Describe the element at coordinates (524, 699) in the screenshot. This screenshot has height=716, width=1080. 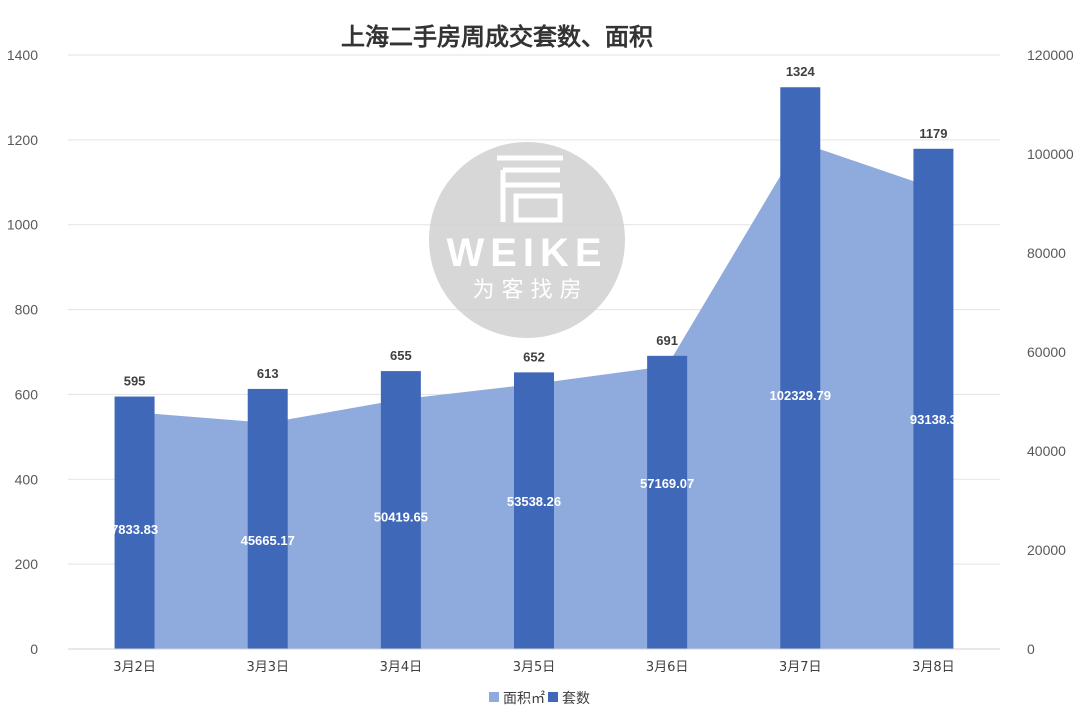
I see `legend-label-area: 面积㎡` at that location.